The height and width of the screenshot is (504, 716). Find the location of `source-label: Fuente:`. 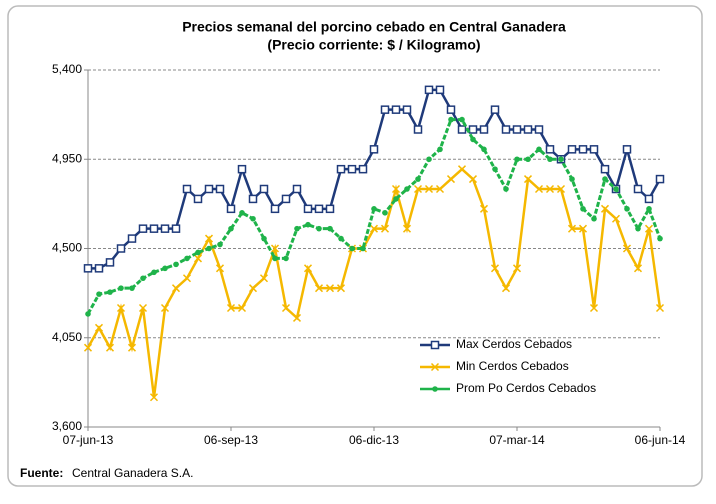

source-label: Fuente: is located at coordinates (41, 473).